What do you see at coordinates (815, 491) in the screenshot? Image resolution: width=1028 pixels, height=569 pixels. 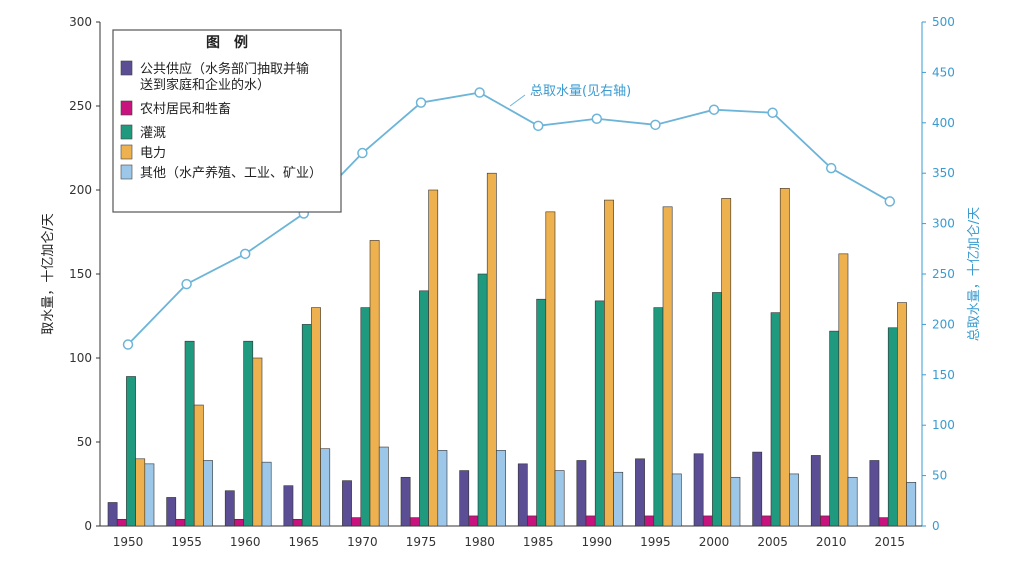 I see `bar-0-2010` at bounding box center [815, 491].